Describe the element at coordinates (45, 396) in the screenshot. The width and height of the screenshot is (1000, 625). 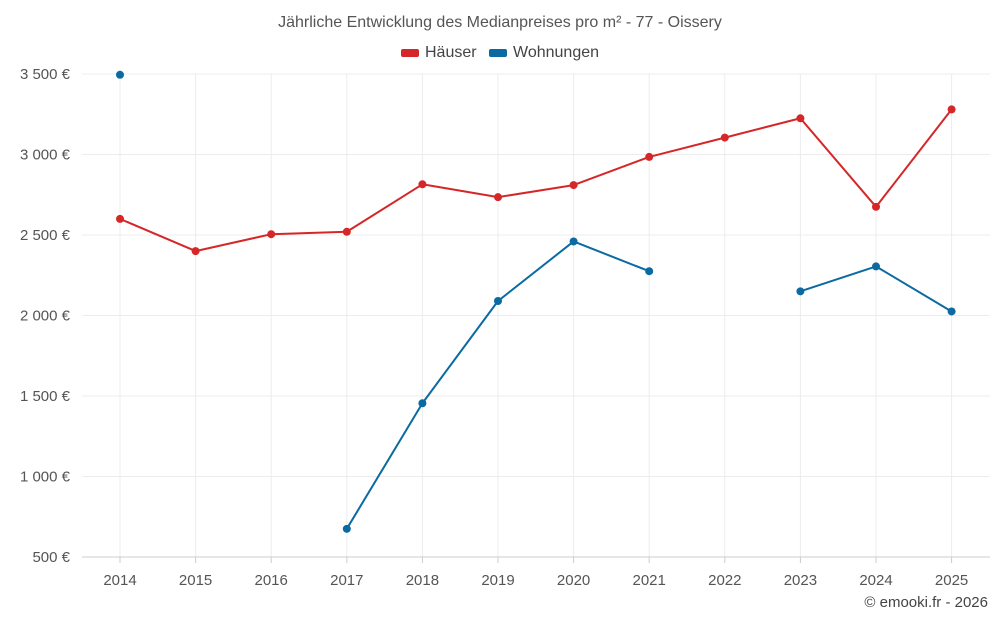
I see `y-tick-label: 1 500 €` at that location.